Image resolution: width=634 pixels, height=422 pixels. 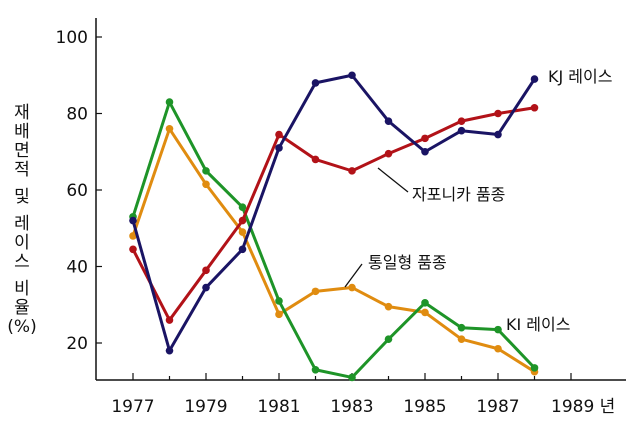 I want to click on y-axis-label-char: 레, so click(x=22, y=224).